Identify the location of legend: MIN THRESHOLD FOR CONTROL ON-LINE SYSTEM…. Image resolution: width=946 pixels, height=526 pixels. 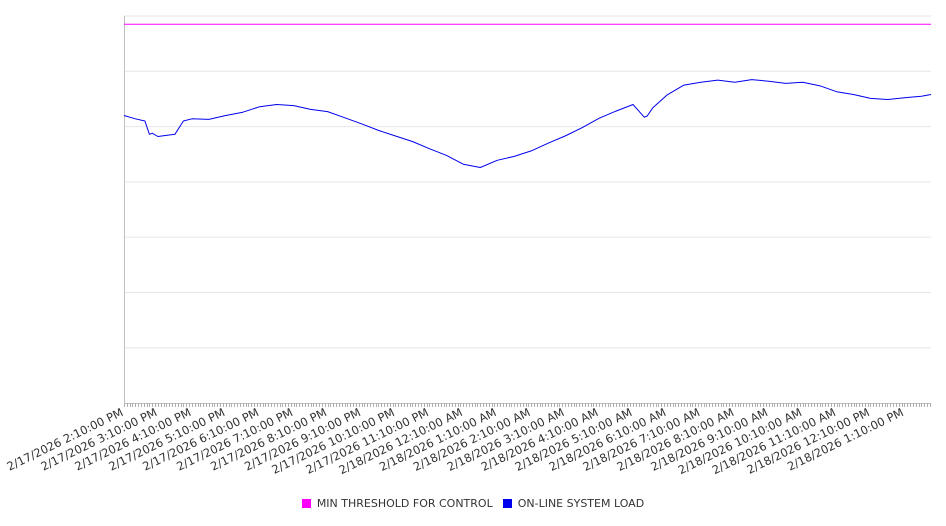
(473, 503).